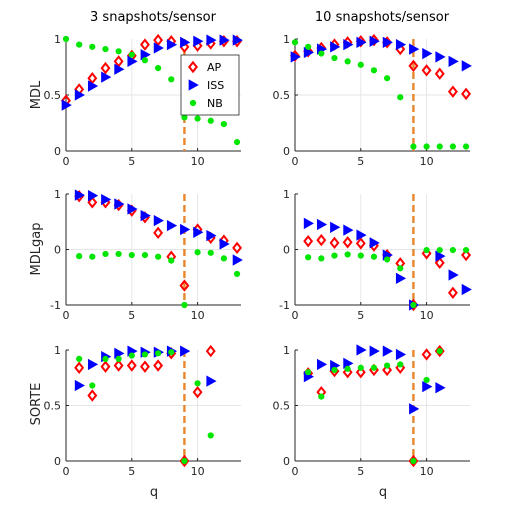 The height and width of the screenshot is (518, 518). I want to click on legend-ap-marker, so click(193, 67).